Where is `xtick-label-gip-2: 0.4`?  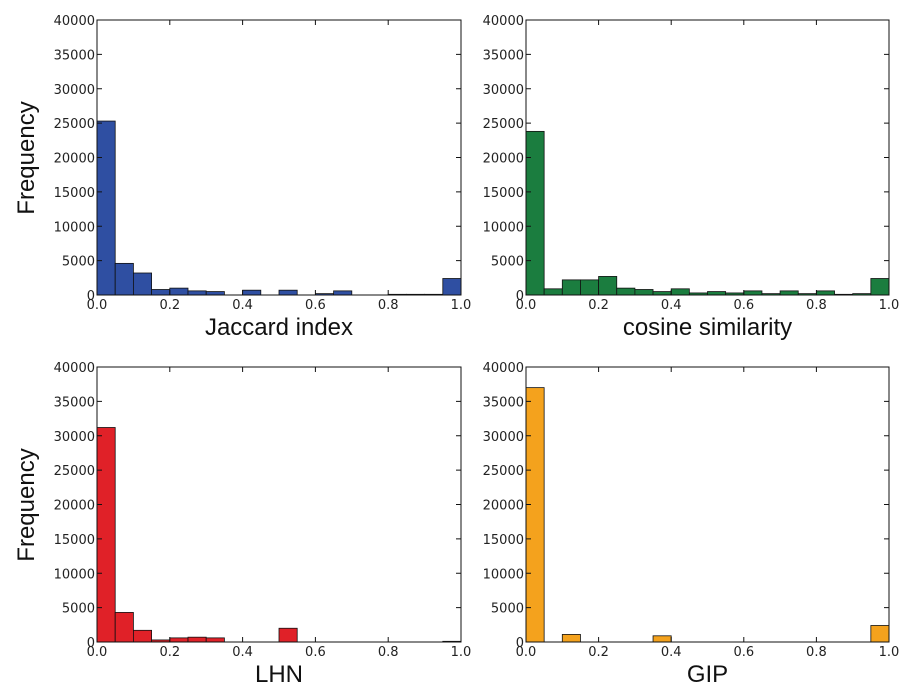 xtick-label-gip-2: 0.4 is located at coordinates (671, 652).